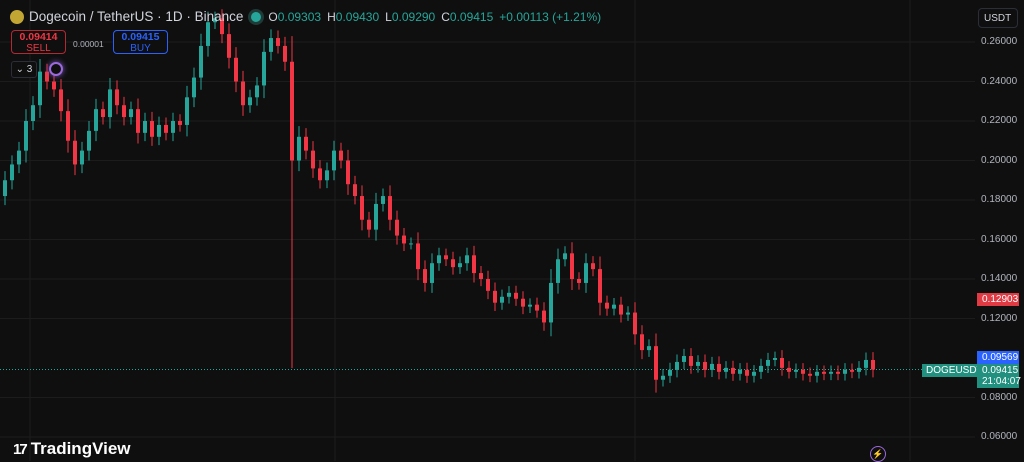 Image resolution: width=1024 pixels, height=462 pixels. What do you see at coordinates (410, 16) in the screenshot?
I see `ohlc-low: L0.09290` at bounding box center [410, 16].